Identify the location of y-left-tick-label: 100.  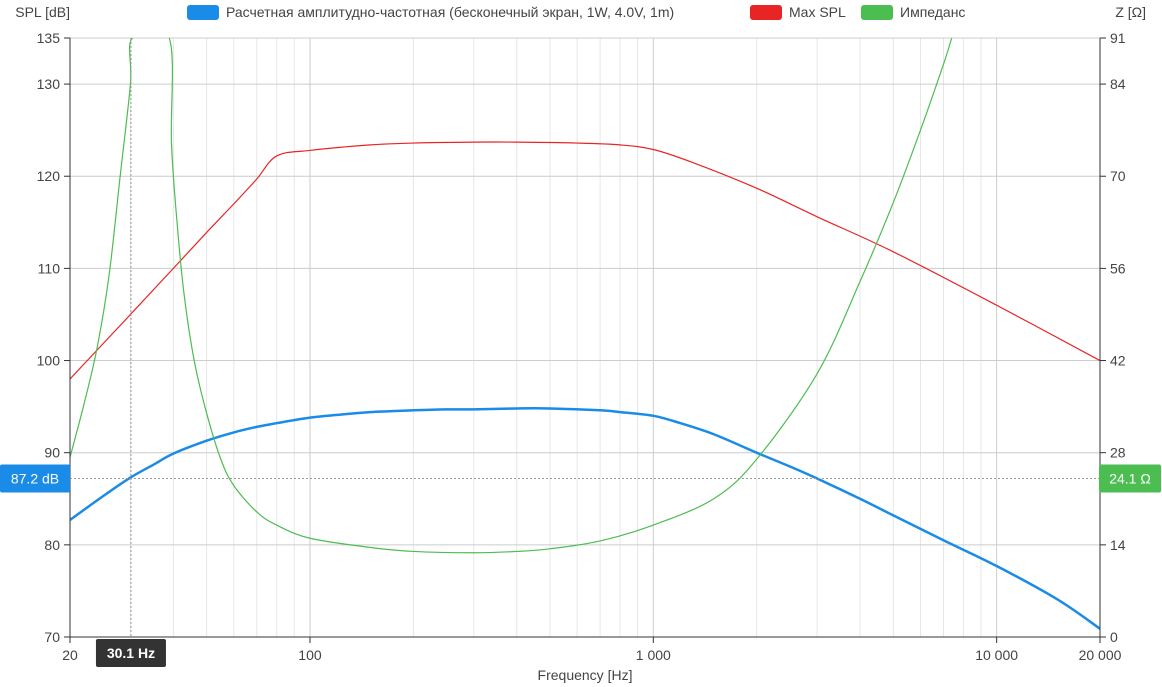
(49, 361).